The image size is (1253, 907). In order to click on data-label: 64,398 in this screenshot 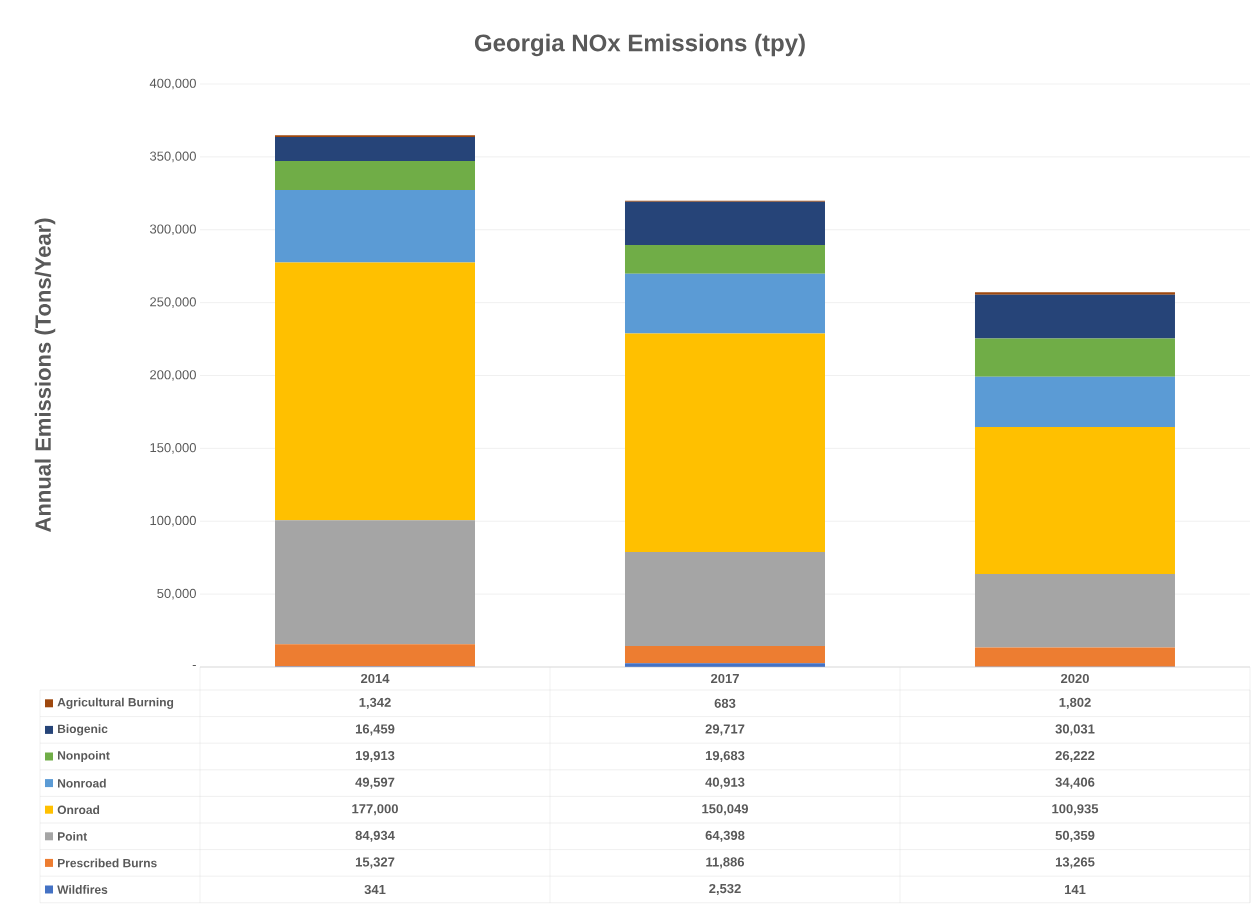, I will do `click(725, 836)`.